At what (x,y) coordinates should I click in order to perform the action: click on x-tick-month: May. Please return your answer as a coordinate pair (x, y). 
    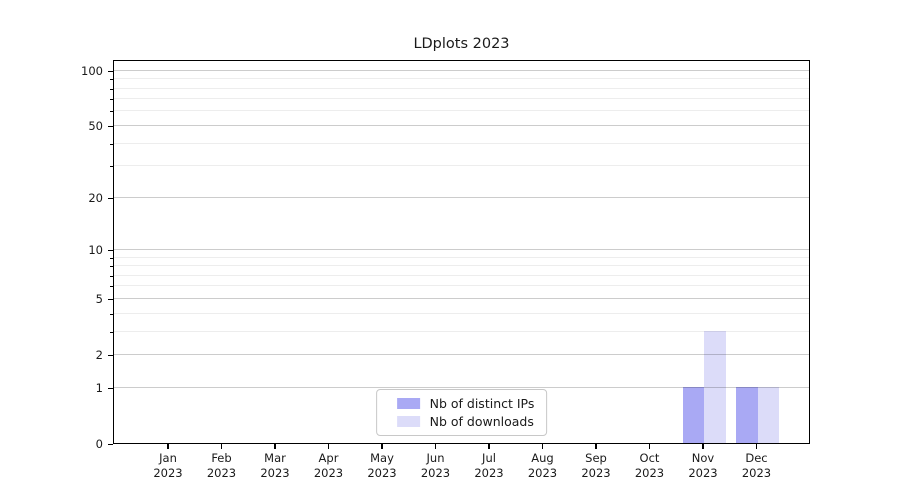
    Looking at the image, I should click on (382, 458).